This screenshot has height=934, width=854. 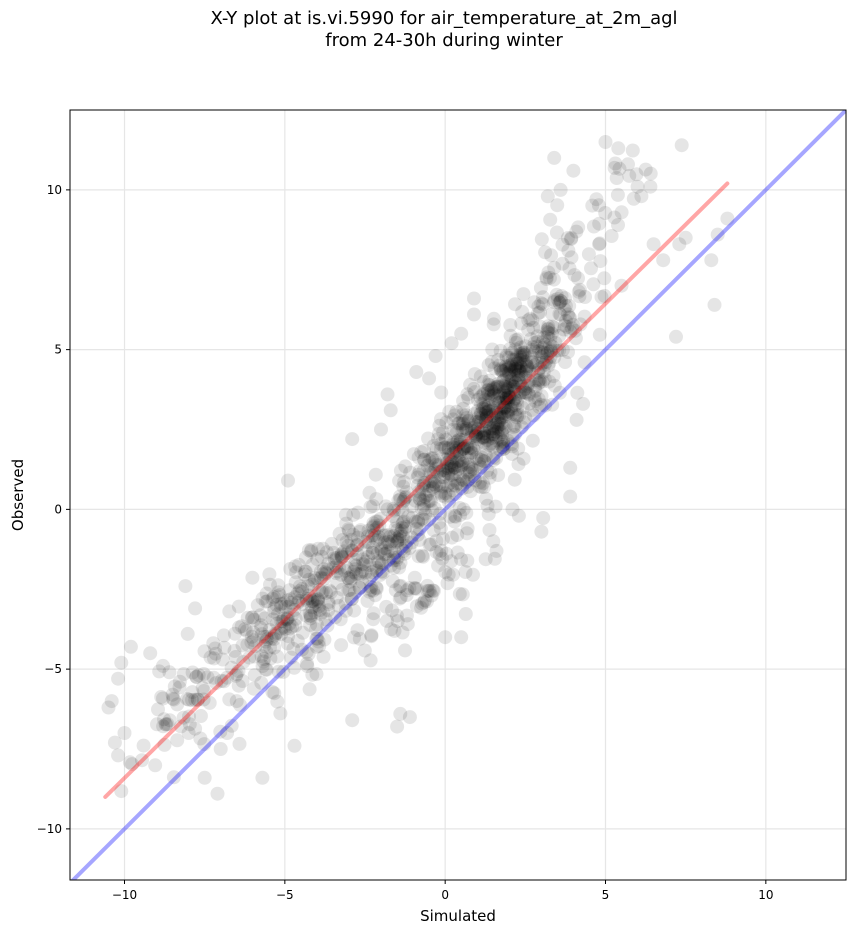 What do you see at coordinates (285, 895) in the screenshot?
I see `x-tick-label: −5` at bounding box center [285, 895].